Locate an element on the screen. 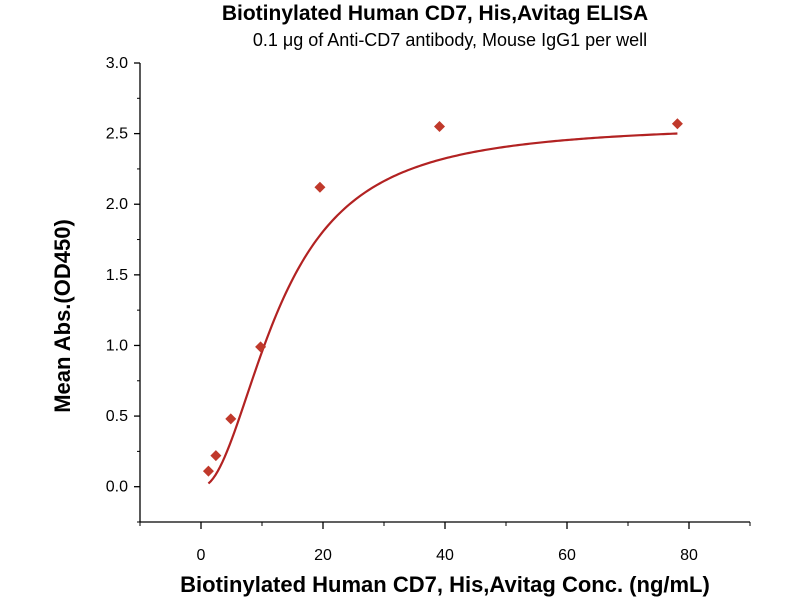  y-tick-label: 1.5 is located at coordinates (117, 275).